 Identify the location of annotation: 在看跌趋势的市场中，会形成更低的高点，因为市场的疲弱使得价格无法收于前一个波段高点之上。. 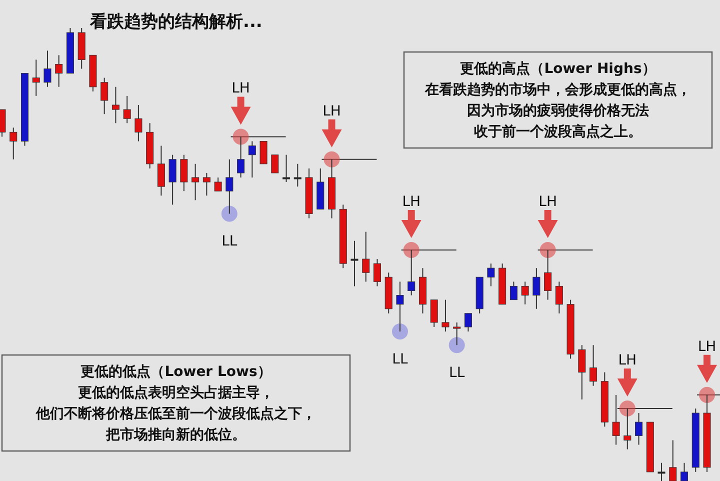
(557, 110).